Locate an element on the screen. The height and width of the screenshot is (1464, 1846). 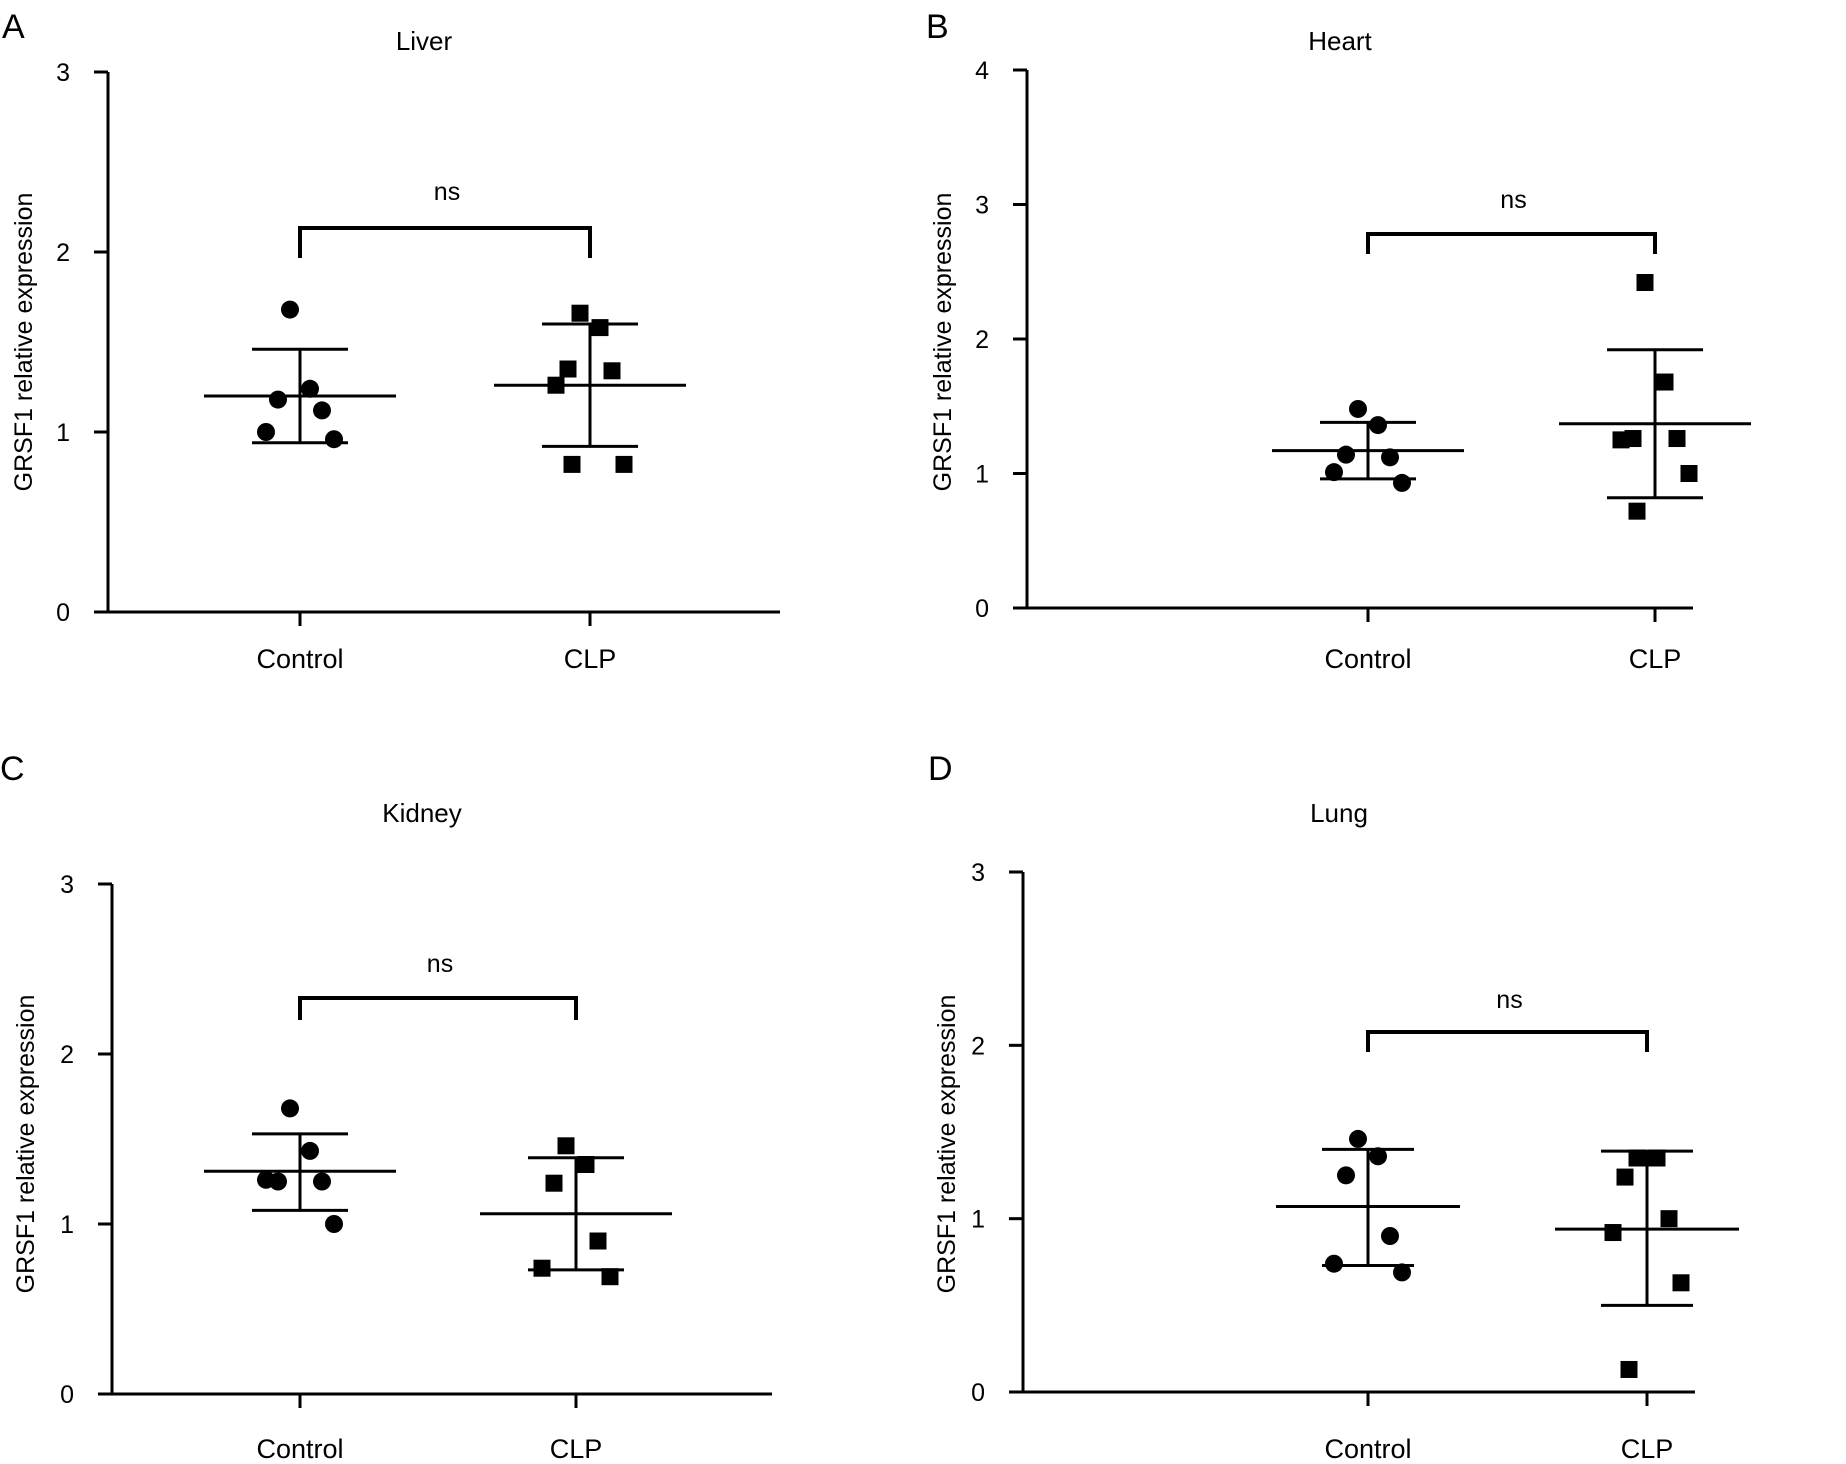
chart-title: Heart is located at coordinates (1340, 41).